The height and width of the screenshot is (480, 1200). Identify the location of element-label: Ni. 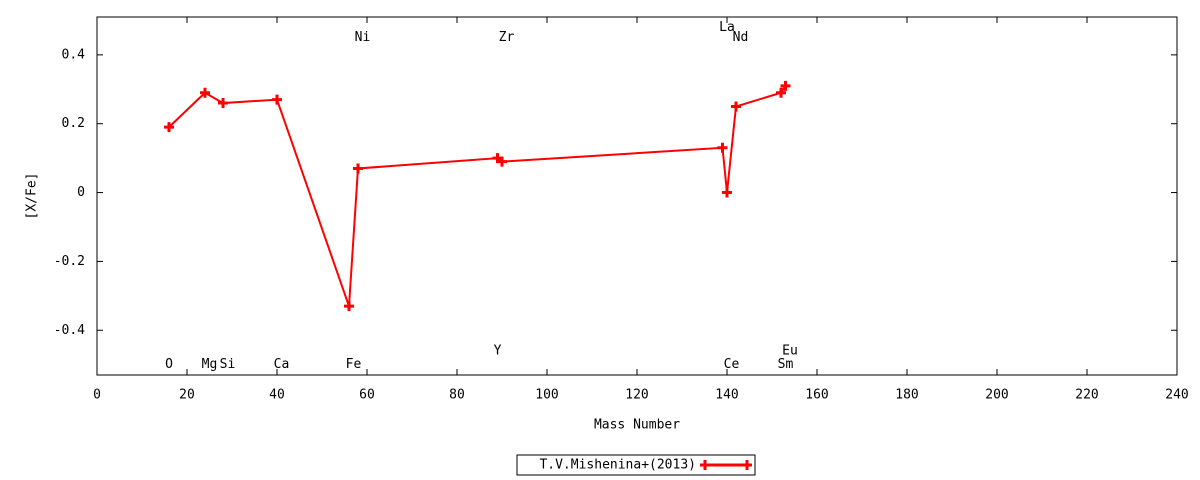
(363, 37).